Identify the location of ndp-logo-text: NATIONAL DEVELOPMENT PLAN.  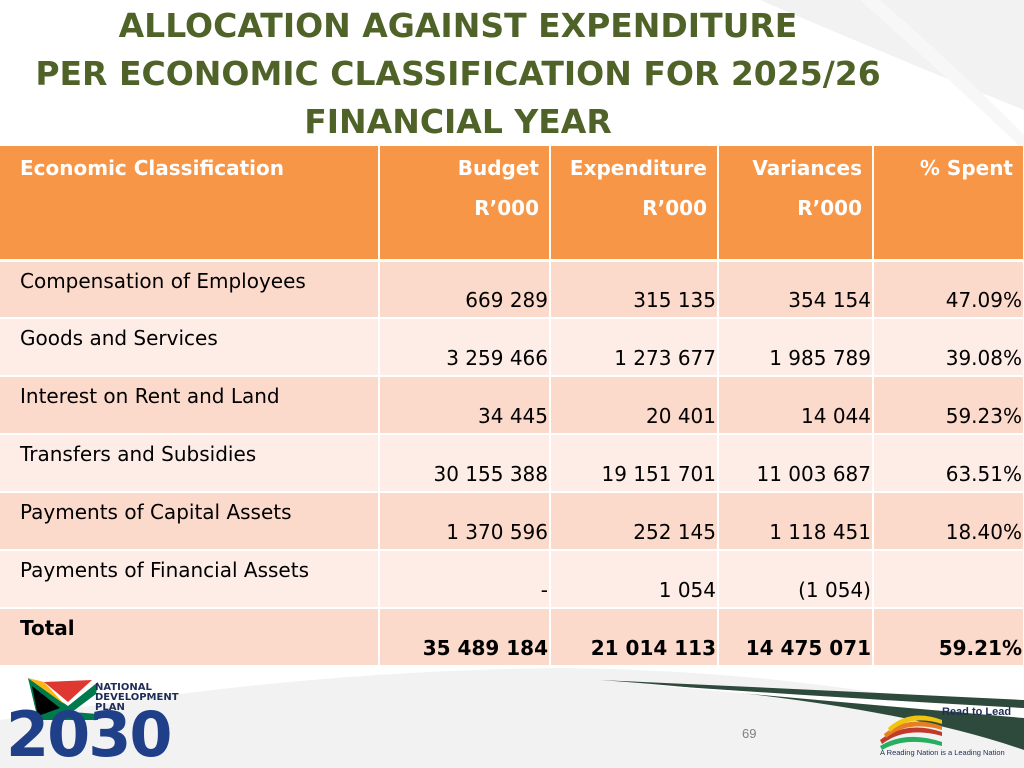
(137, 697).